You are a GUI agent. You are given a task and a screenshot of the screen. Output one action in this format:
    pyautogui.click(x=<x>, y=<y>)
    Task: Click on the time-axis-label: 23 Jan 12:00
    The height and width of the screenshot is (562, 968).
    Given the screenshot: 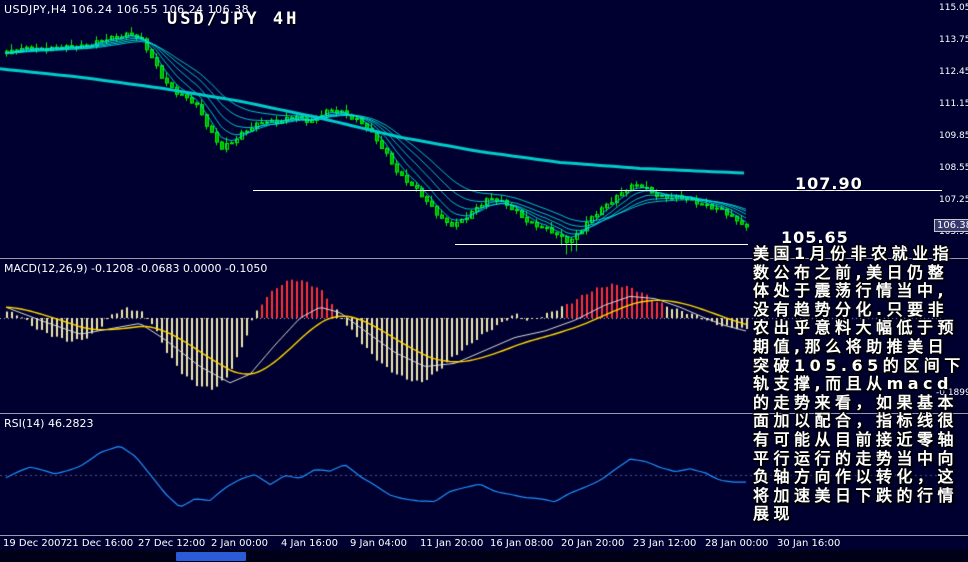 What is the action you would take?
    pyautogui.click(x=665, y=543)
    